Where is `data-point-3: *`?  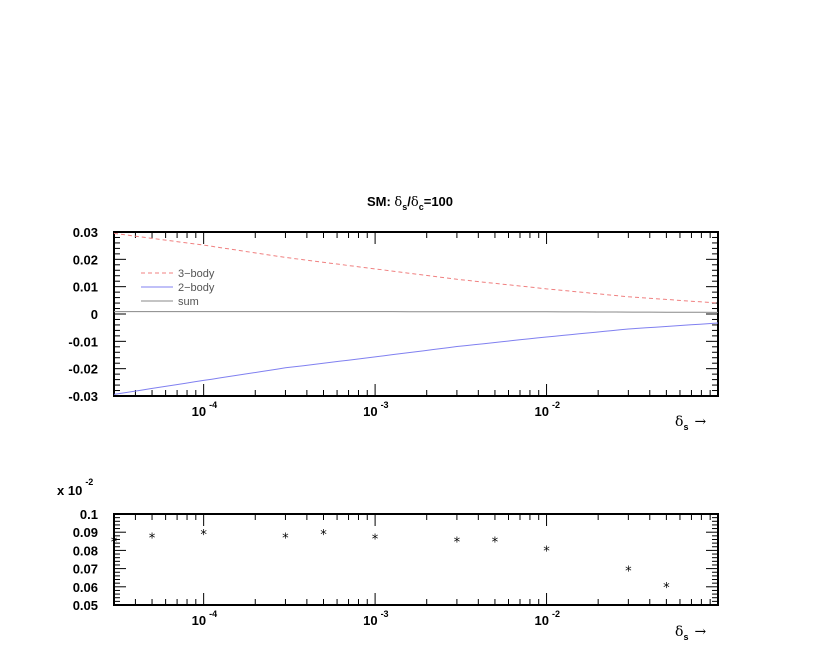 data-point-3: * is located at coordinates (286, 539).